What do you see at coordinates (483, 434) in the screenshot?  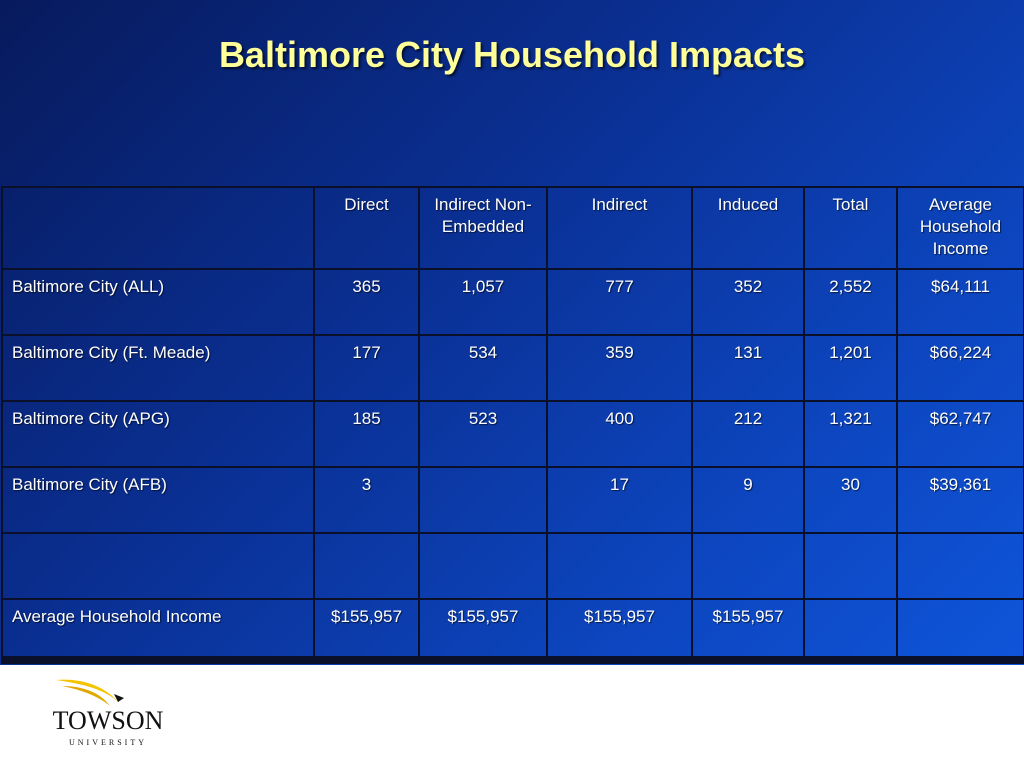 I see `cell-indirect-non-embedded: 523` at bounding box center [483, 434].